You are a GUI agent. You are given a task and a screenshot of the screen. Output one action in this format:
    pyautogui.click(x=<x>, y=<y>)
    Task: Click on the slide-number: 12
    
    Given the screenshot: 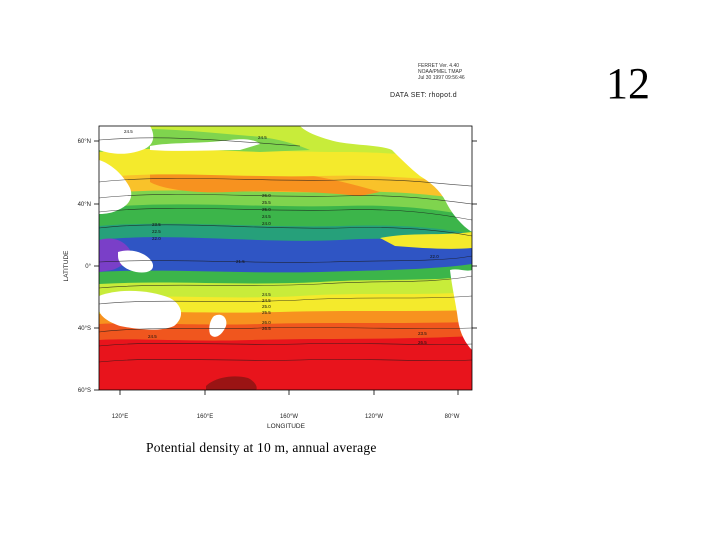 What is the action you would take?
    pyautogui.click(x=628, y=83)
    